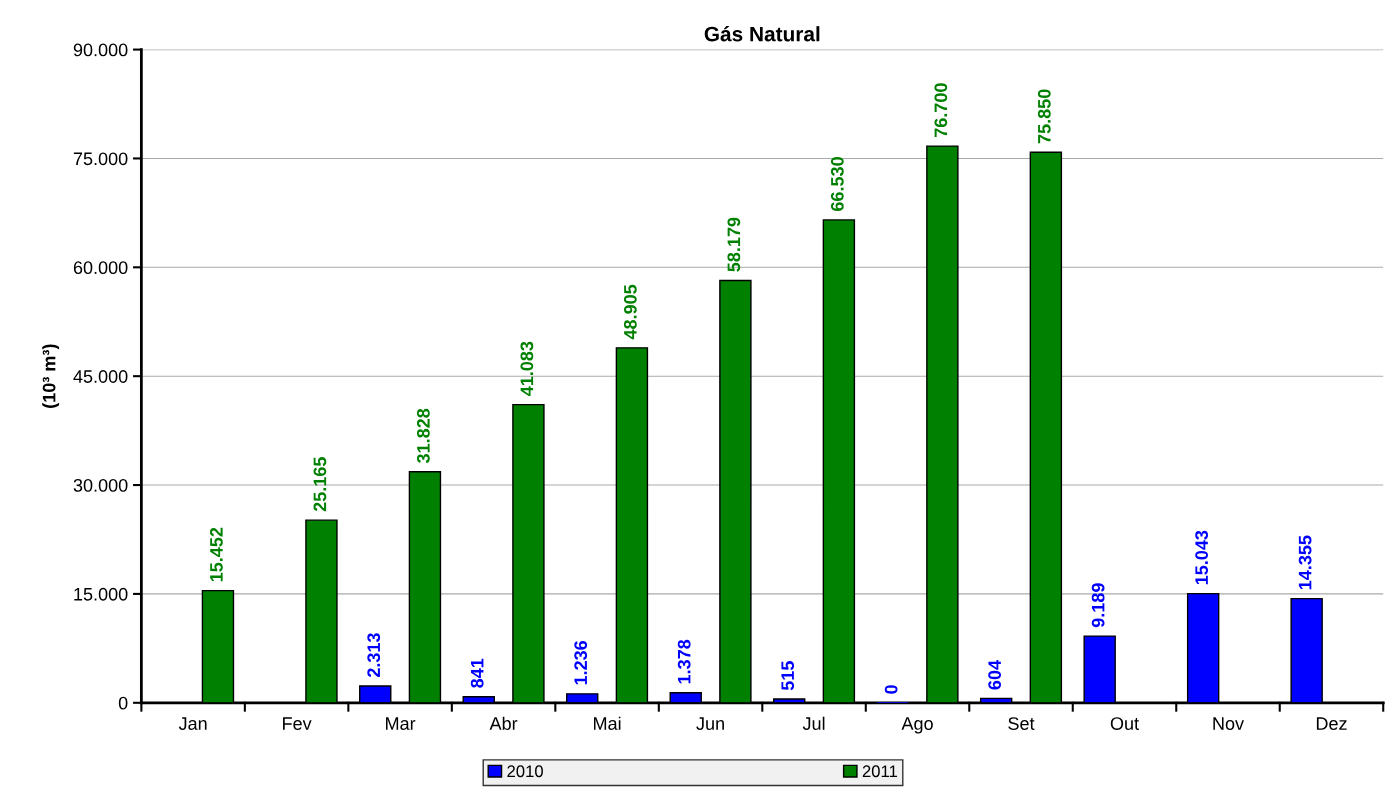 The height and width of the screenshot is (787, 1386). What do you see at coordinates (607, 723) in the screenshot?
I see `x-tick-label: Mai` at bounding box center [607, 723].